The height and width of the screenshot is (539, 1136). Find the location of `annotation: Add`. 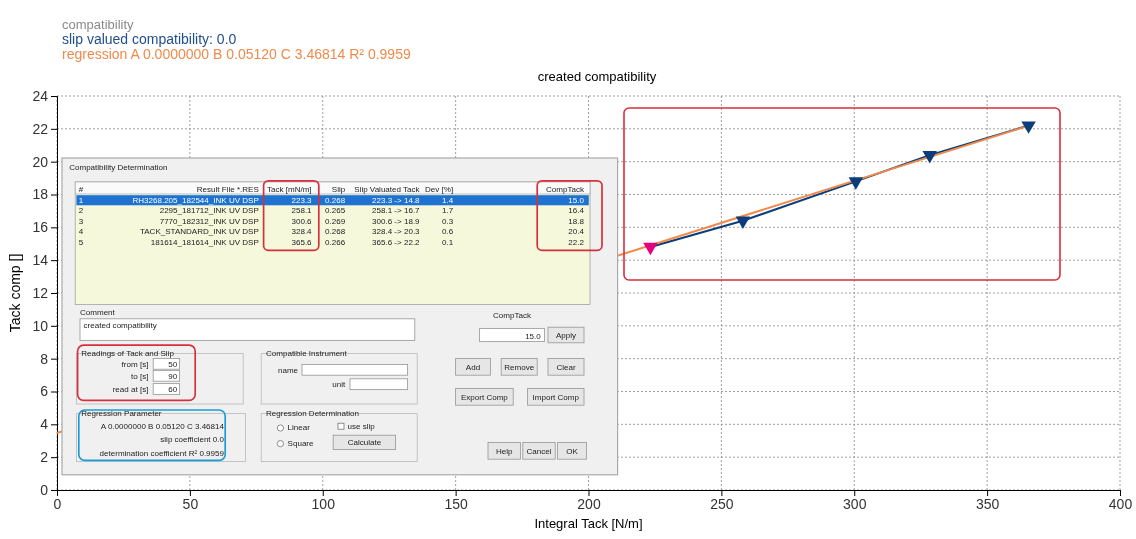

annotation: Add is located at coordinates (473, 367).